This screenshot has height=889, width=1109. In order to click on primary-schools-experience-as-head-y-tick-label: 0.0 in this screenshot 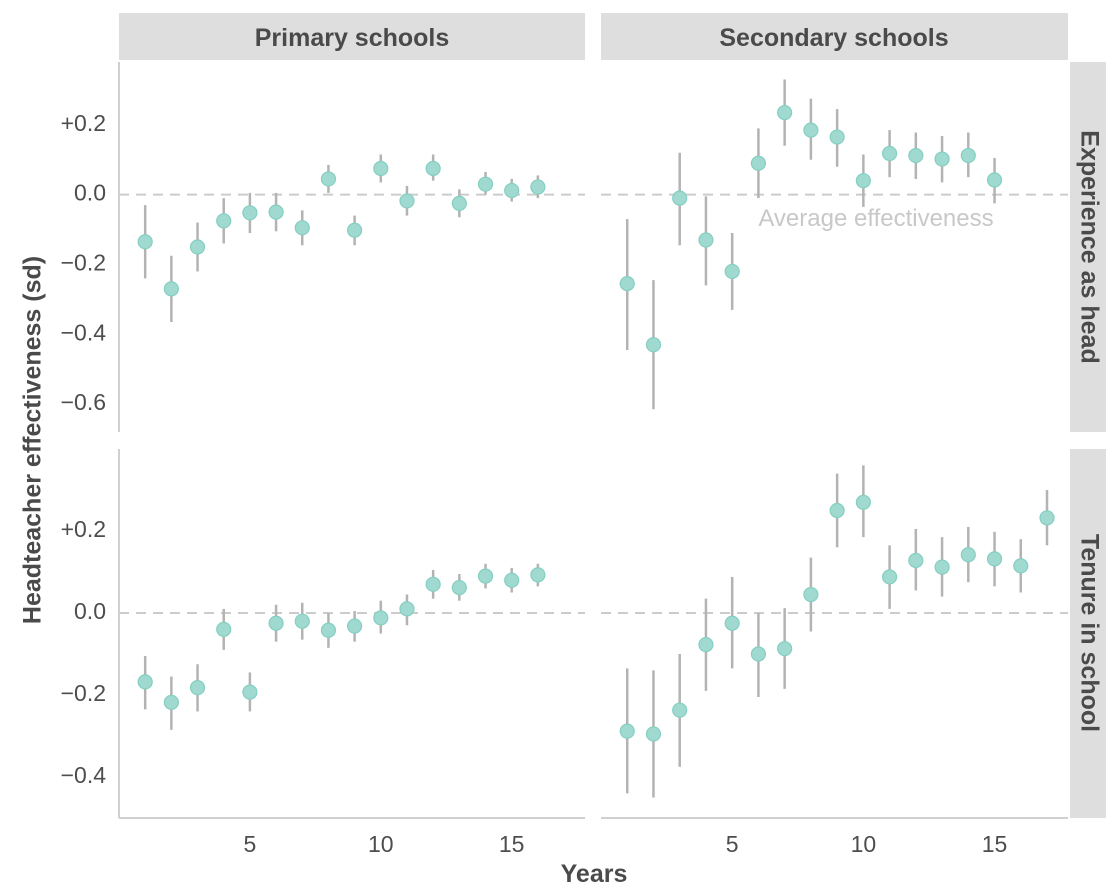, I will do `click(90, 193)`.